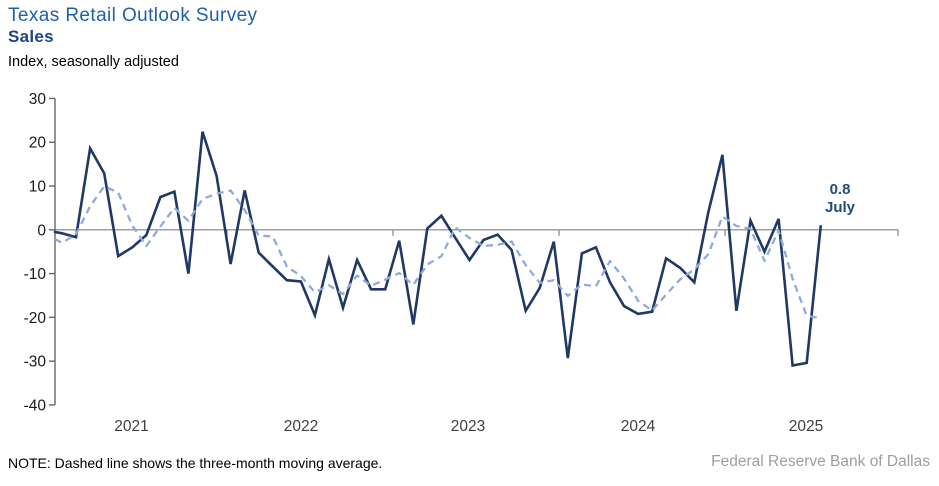 This screenshot has height=486, width=939. Describe the element at coordinates (806, 426) in the screenshot. I see `year-label: 2025` at that location.